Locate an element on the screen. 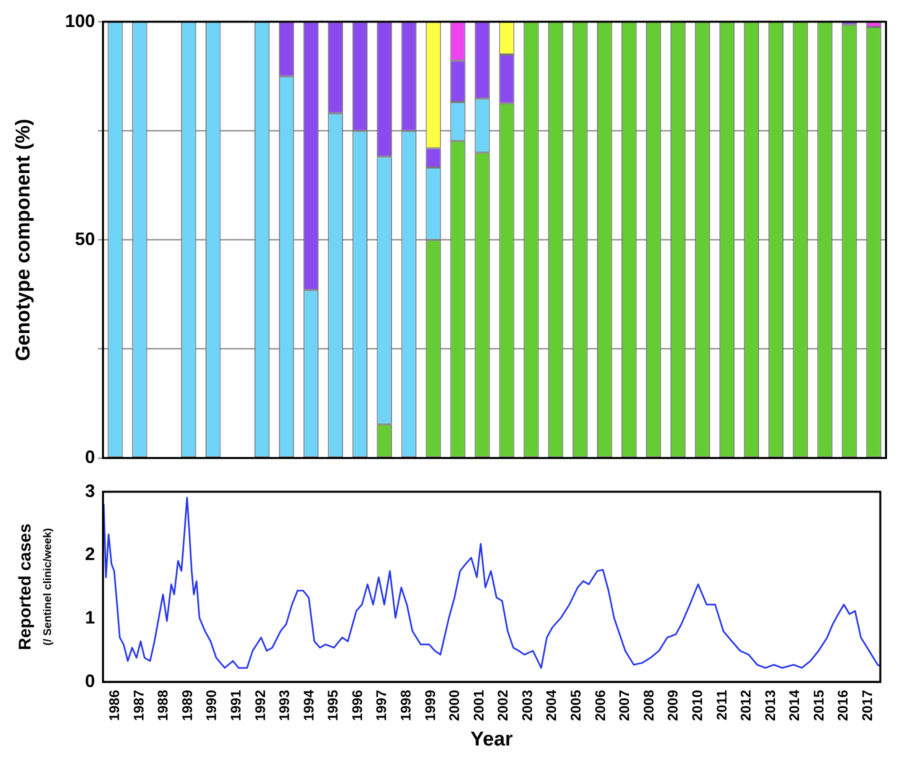 Image resolution: width=897 pixels, height=764 pixels. x-tick-label: 2009 is located at coordinates (672, 706).